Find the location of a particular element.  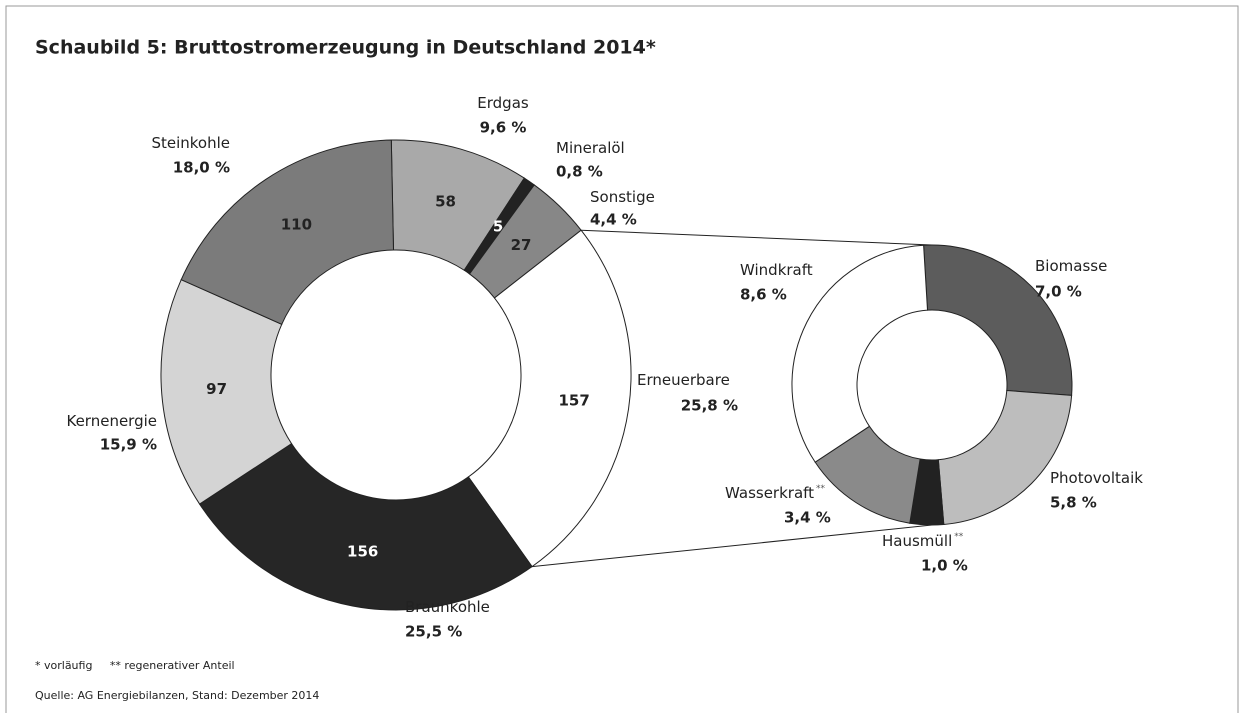

share-label: 25,8 % is located at coordinates (709, 406).